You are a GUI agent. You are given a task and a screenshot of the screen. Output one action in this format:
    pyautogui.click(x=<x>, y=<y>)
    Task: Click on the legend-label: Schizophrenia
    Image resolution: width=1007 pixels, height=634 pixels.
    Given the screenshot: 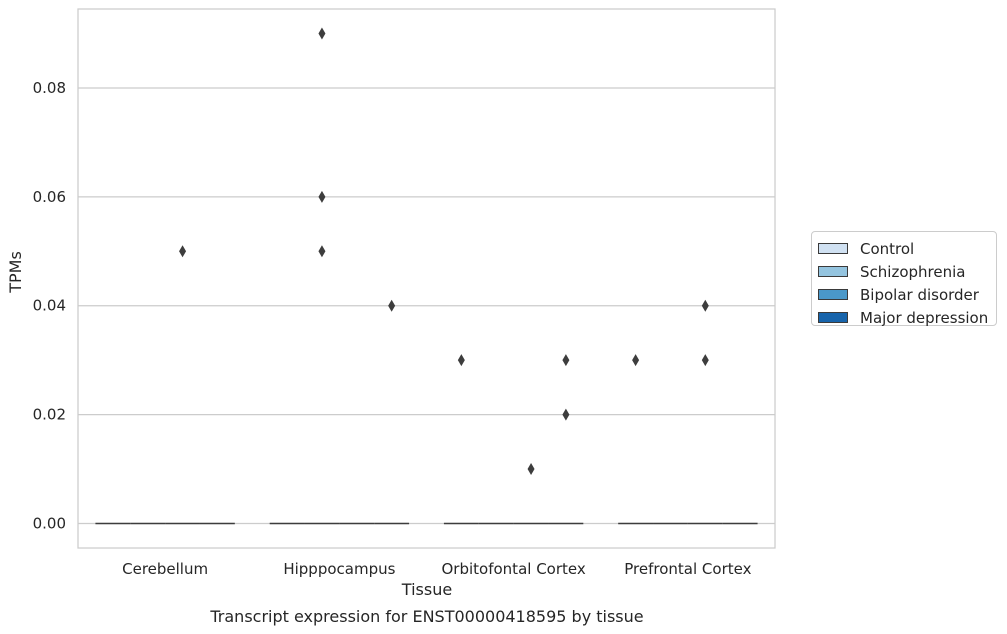 What is the action you would take?
    pyautogui.click(x=913, y=271)
    